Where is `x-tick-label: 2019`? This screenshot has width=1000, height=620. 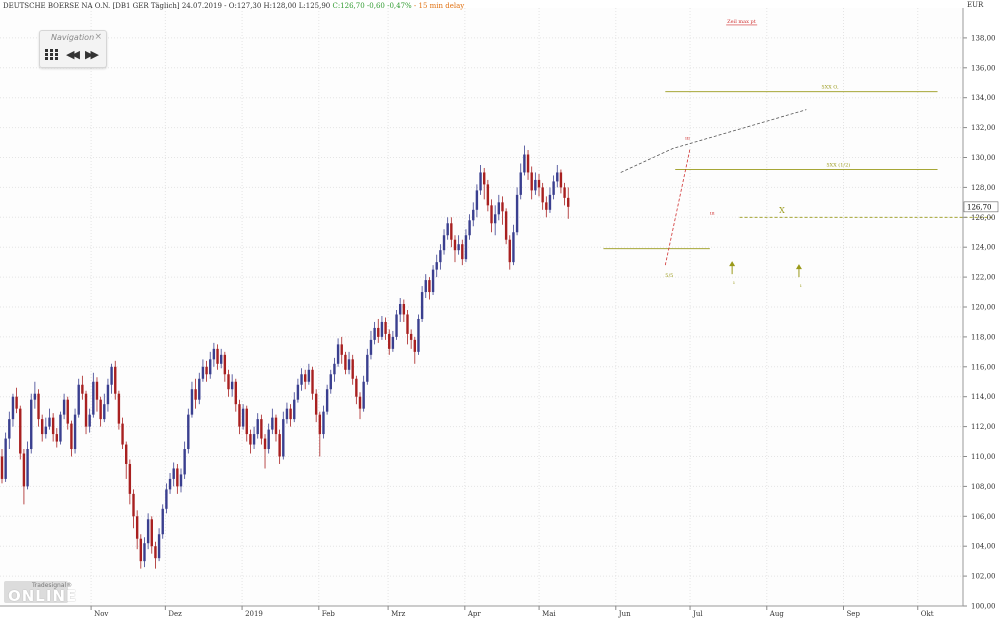
x-tick-label: 2019 is located at coordinates (254, 614).